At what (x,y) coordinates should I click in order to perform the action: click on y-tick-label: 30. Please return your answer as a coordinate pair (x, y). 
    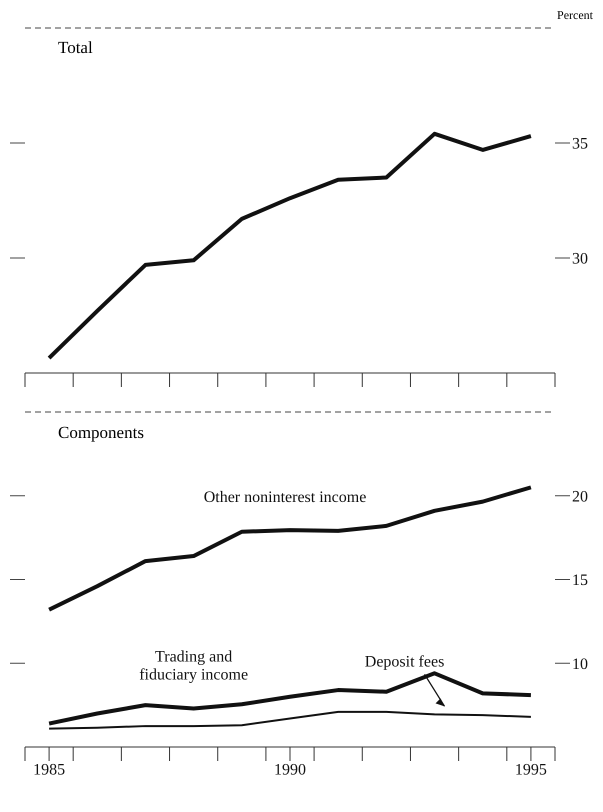
    Looking at the image, I should click on (580, 259).